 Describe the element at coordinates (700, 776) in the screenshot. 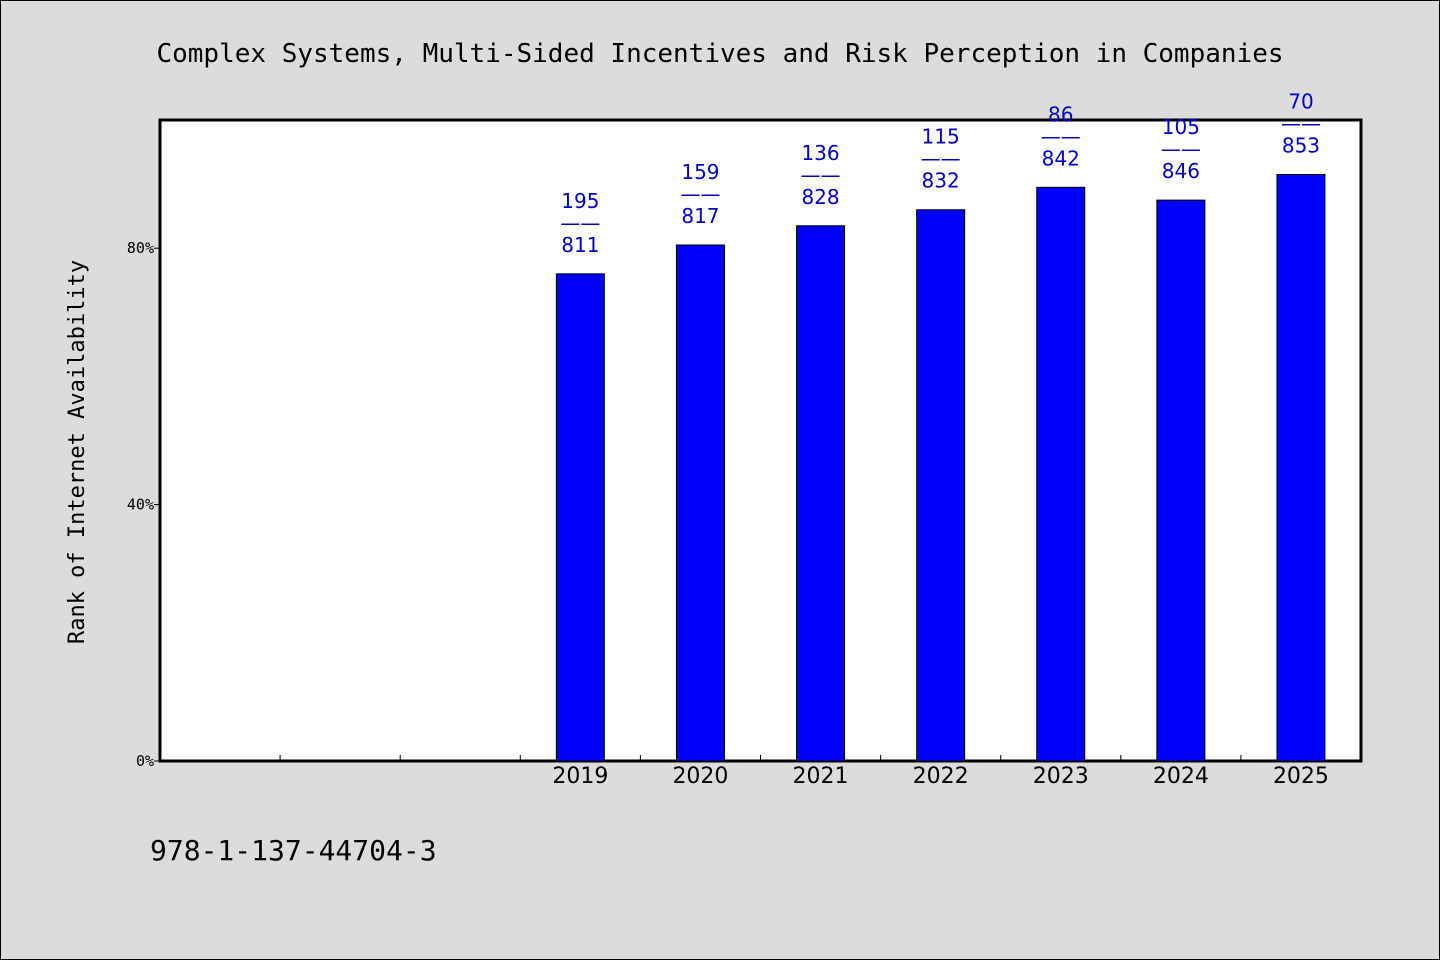

I see `x-tick-label-2020: 2020` at that location.